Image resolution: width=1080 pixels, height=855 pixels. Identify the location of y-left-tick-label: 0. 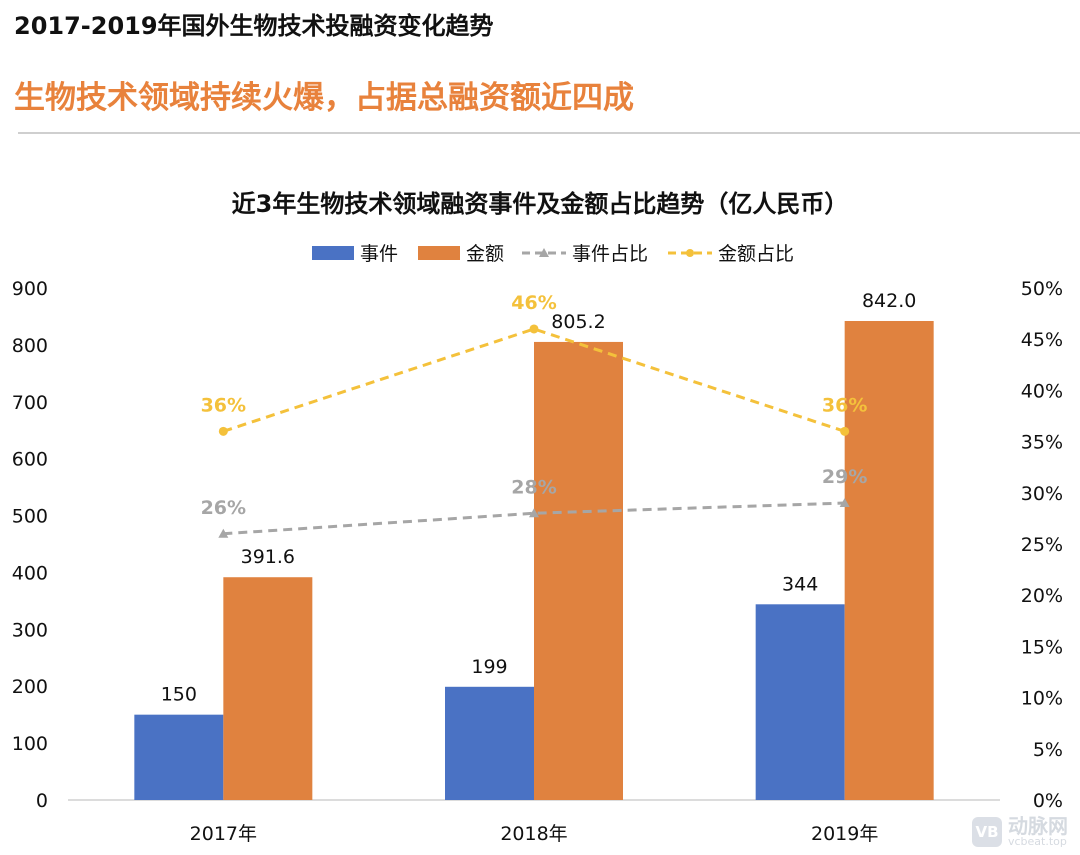
(42, 801).